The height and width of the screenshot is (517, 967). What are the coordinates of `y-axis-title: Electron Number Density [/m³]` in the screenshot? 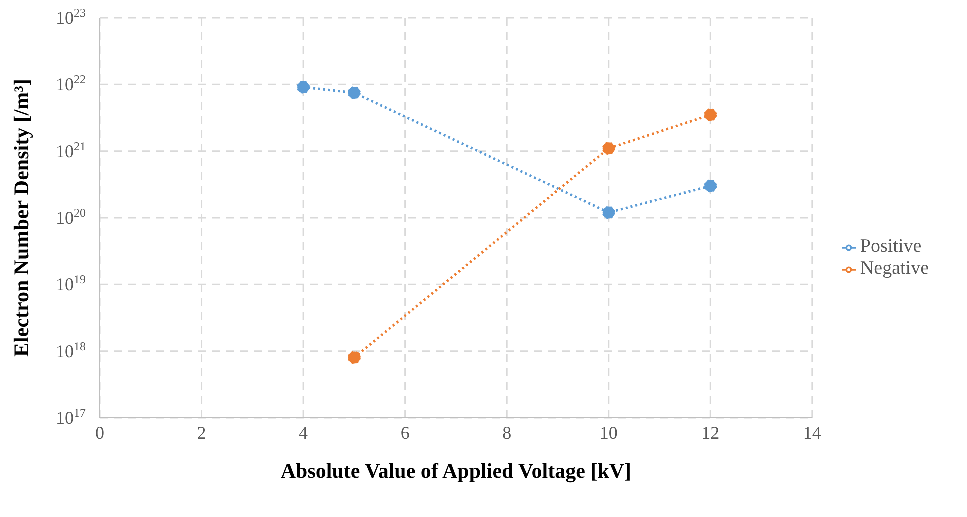 It's located at (21, 218).